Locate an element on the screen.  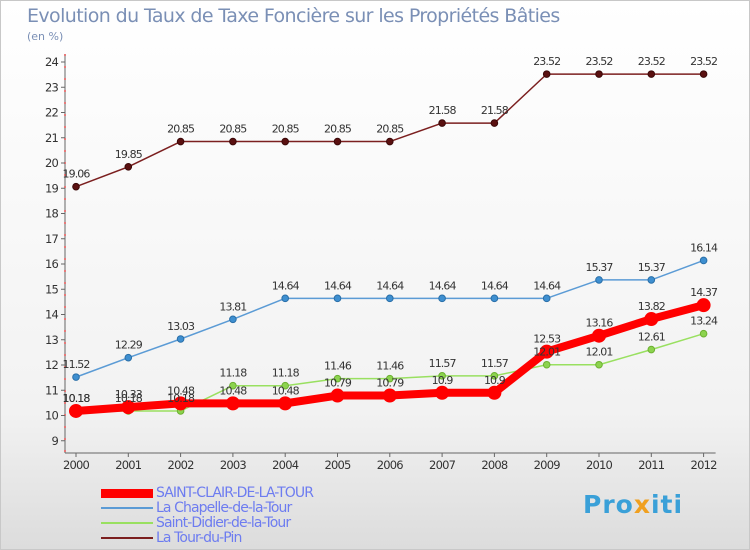
data-label: 12.61 is located at coordinates (651, 337).